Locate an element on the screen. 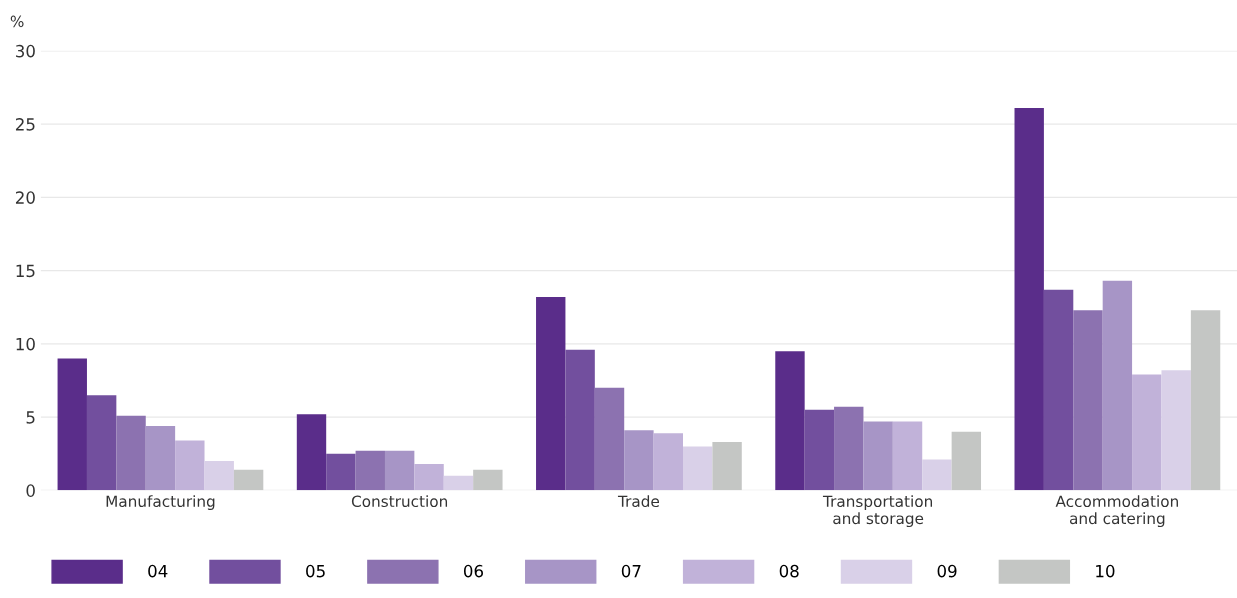  y-tick-label: 5 is located at coordinates (30, 417).